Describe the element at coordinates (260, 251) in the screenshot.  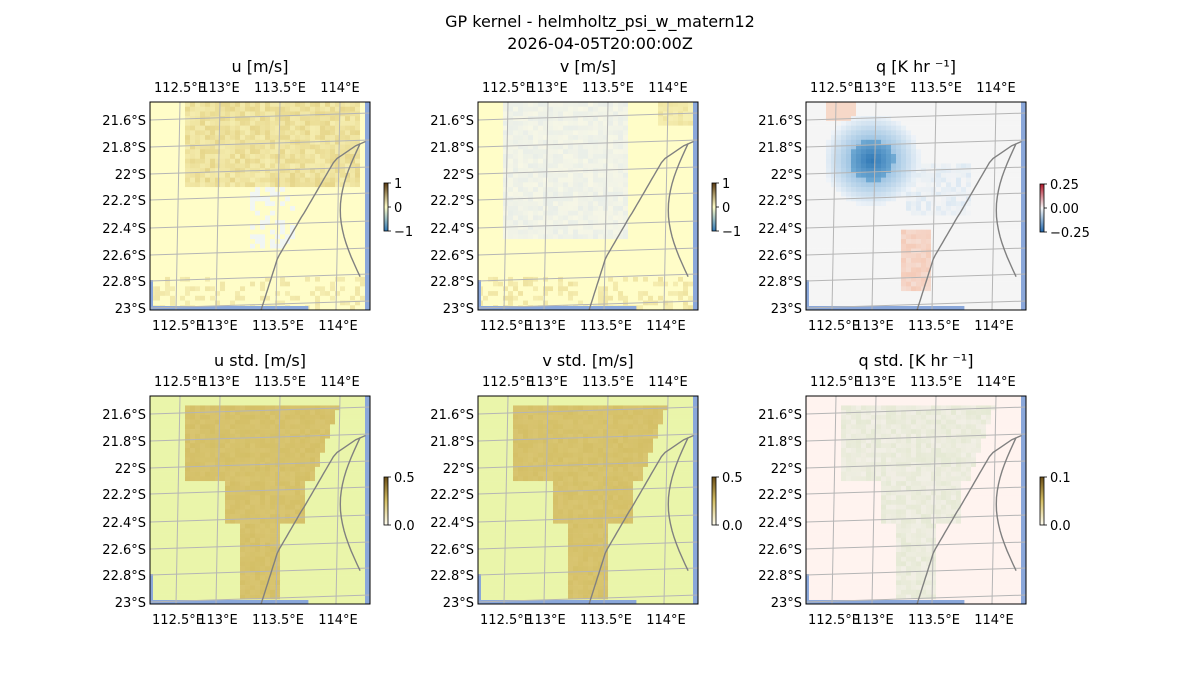
I see `parallel` at that location.